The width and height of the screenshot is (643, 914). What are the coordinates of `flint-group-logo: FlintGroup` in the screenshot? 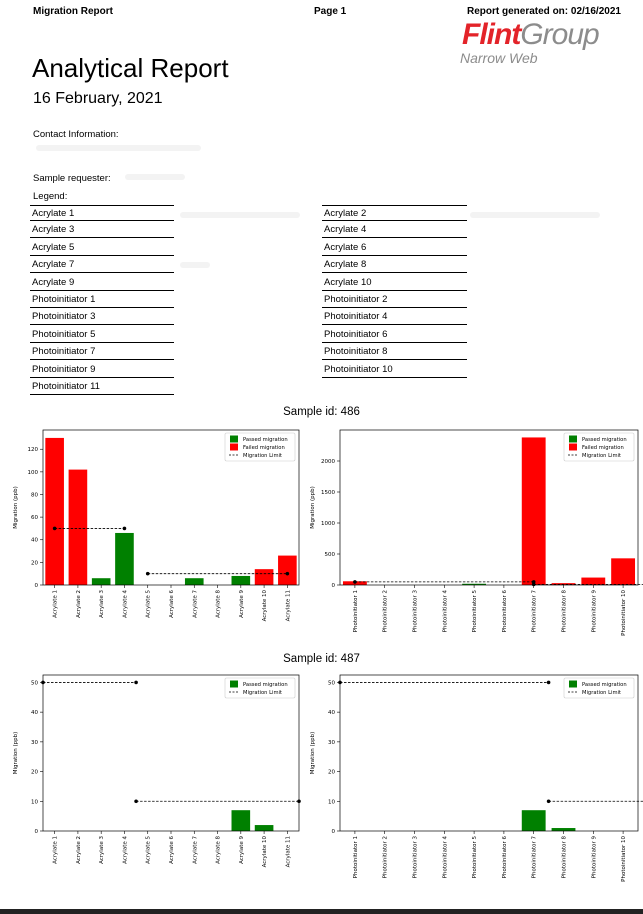 It's located at (531, 35).